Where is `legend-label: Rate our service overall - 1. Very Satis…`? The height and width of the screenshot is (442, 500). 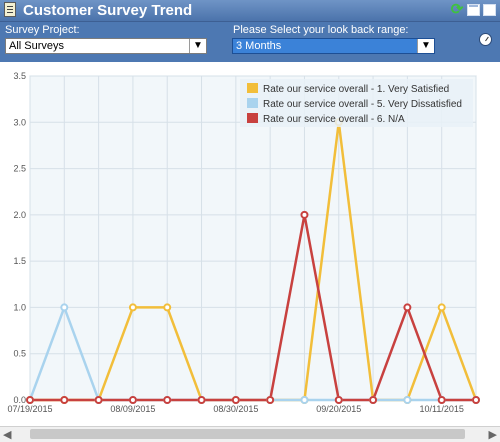
legend-label: Rate our service overall - 1. Very Satis… is located at coordinates (356, 89).